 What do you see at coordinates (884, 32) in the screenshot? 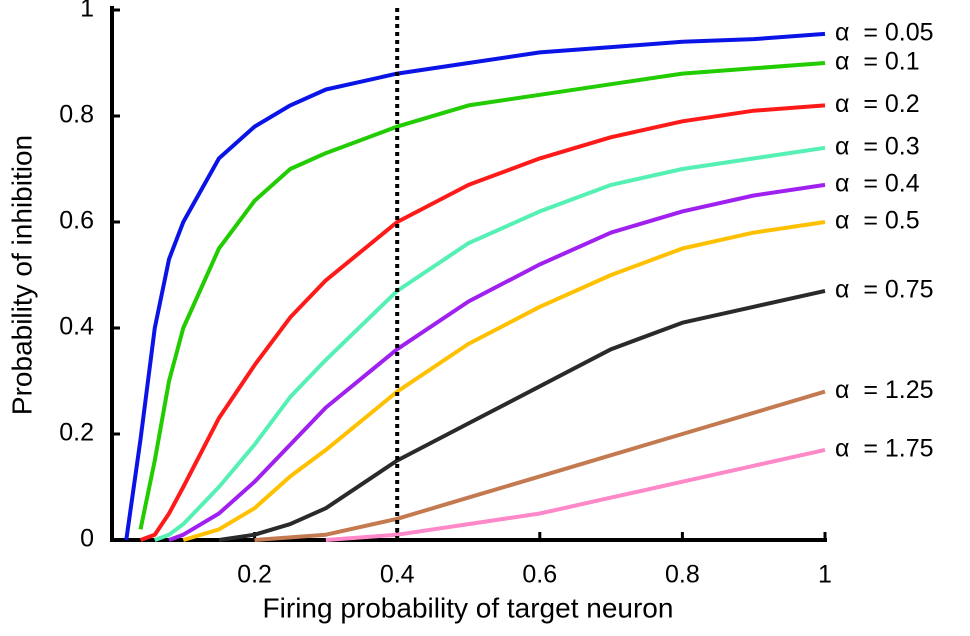
I see `legend-label: α = 0.05` at bounding box center [884, 32].